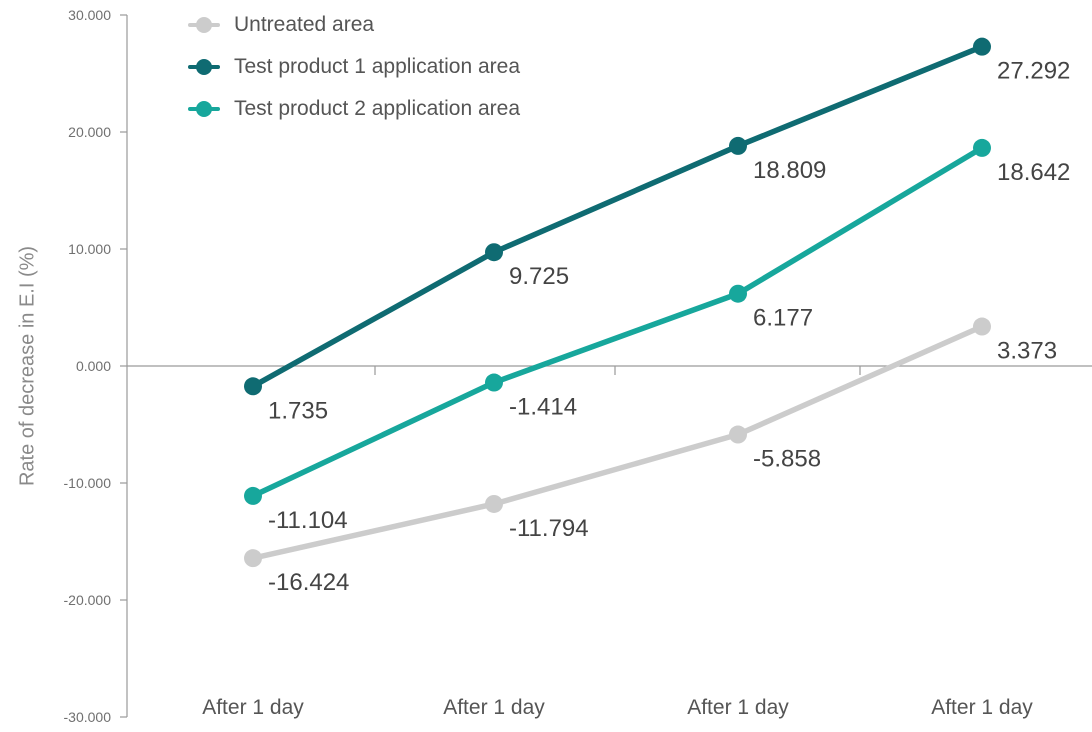  What do you see at coordinates (308, 582) in the screenshot?
I see `data-label-untreated: -16.424` at bounding box center [308, 582].